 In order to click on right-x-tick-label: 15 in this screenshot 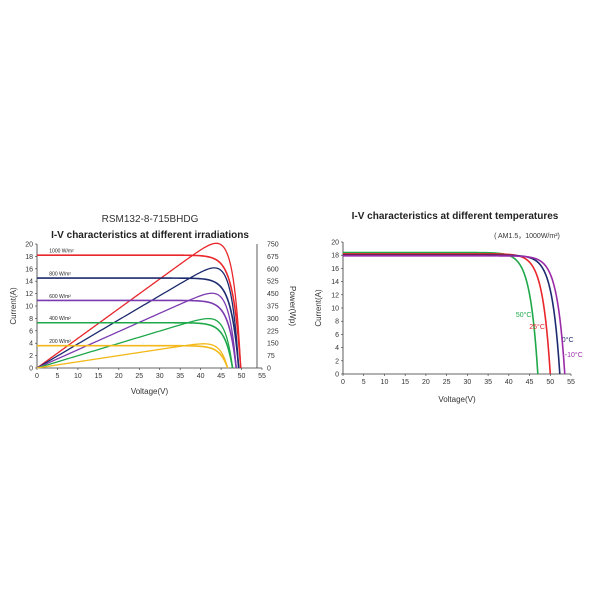, I will do `click(405, 382)`.